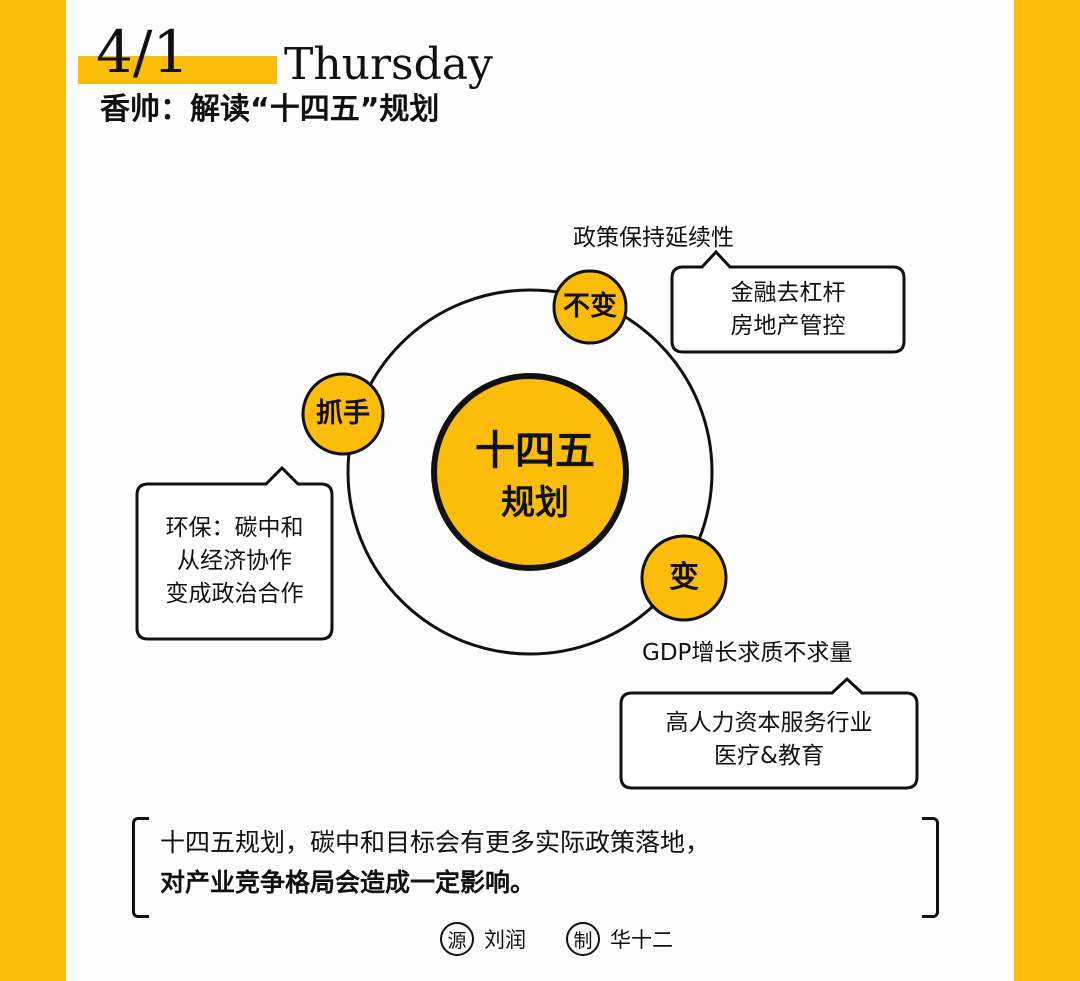  What do you see at coordinates (788, 293) in the screenshot?
I see `box-line: 金融去杠杆` at bounding box center [788, 293].